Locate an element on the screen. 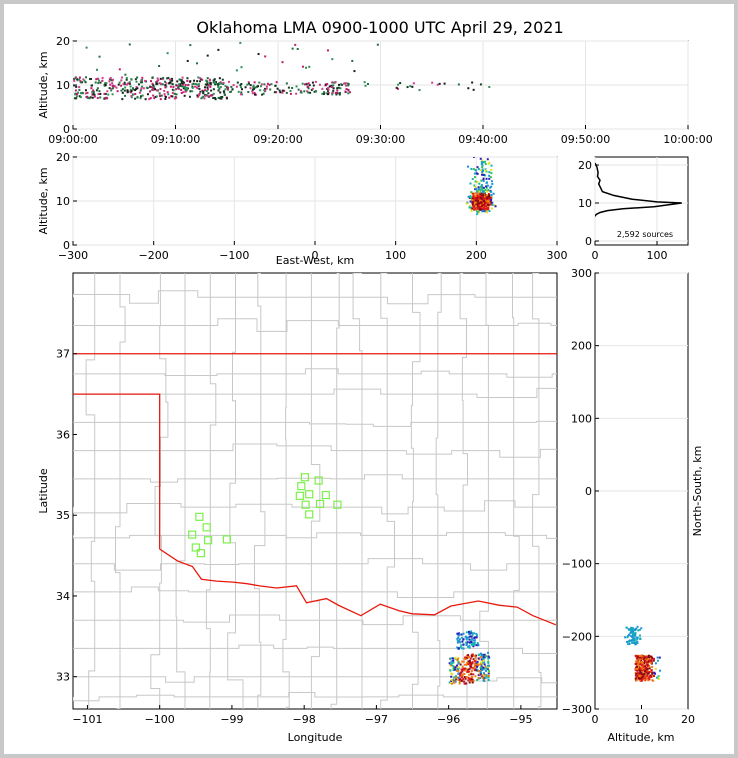 The height and width of the screenshot is (758, 738). lma-station-marker is located at coordinates (199, 516).